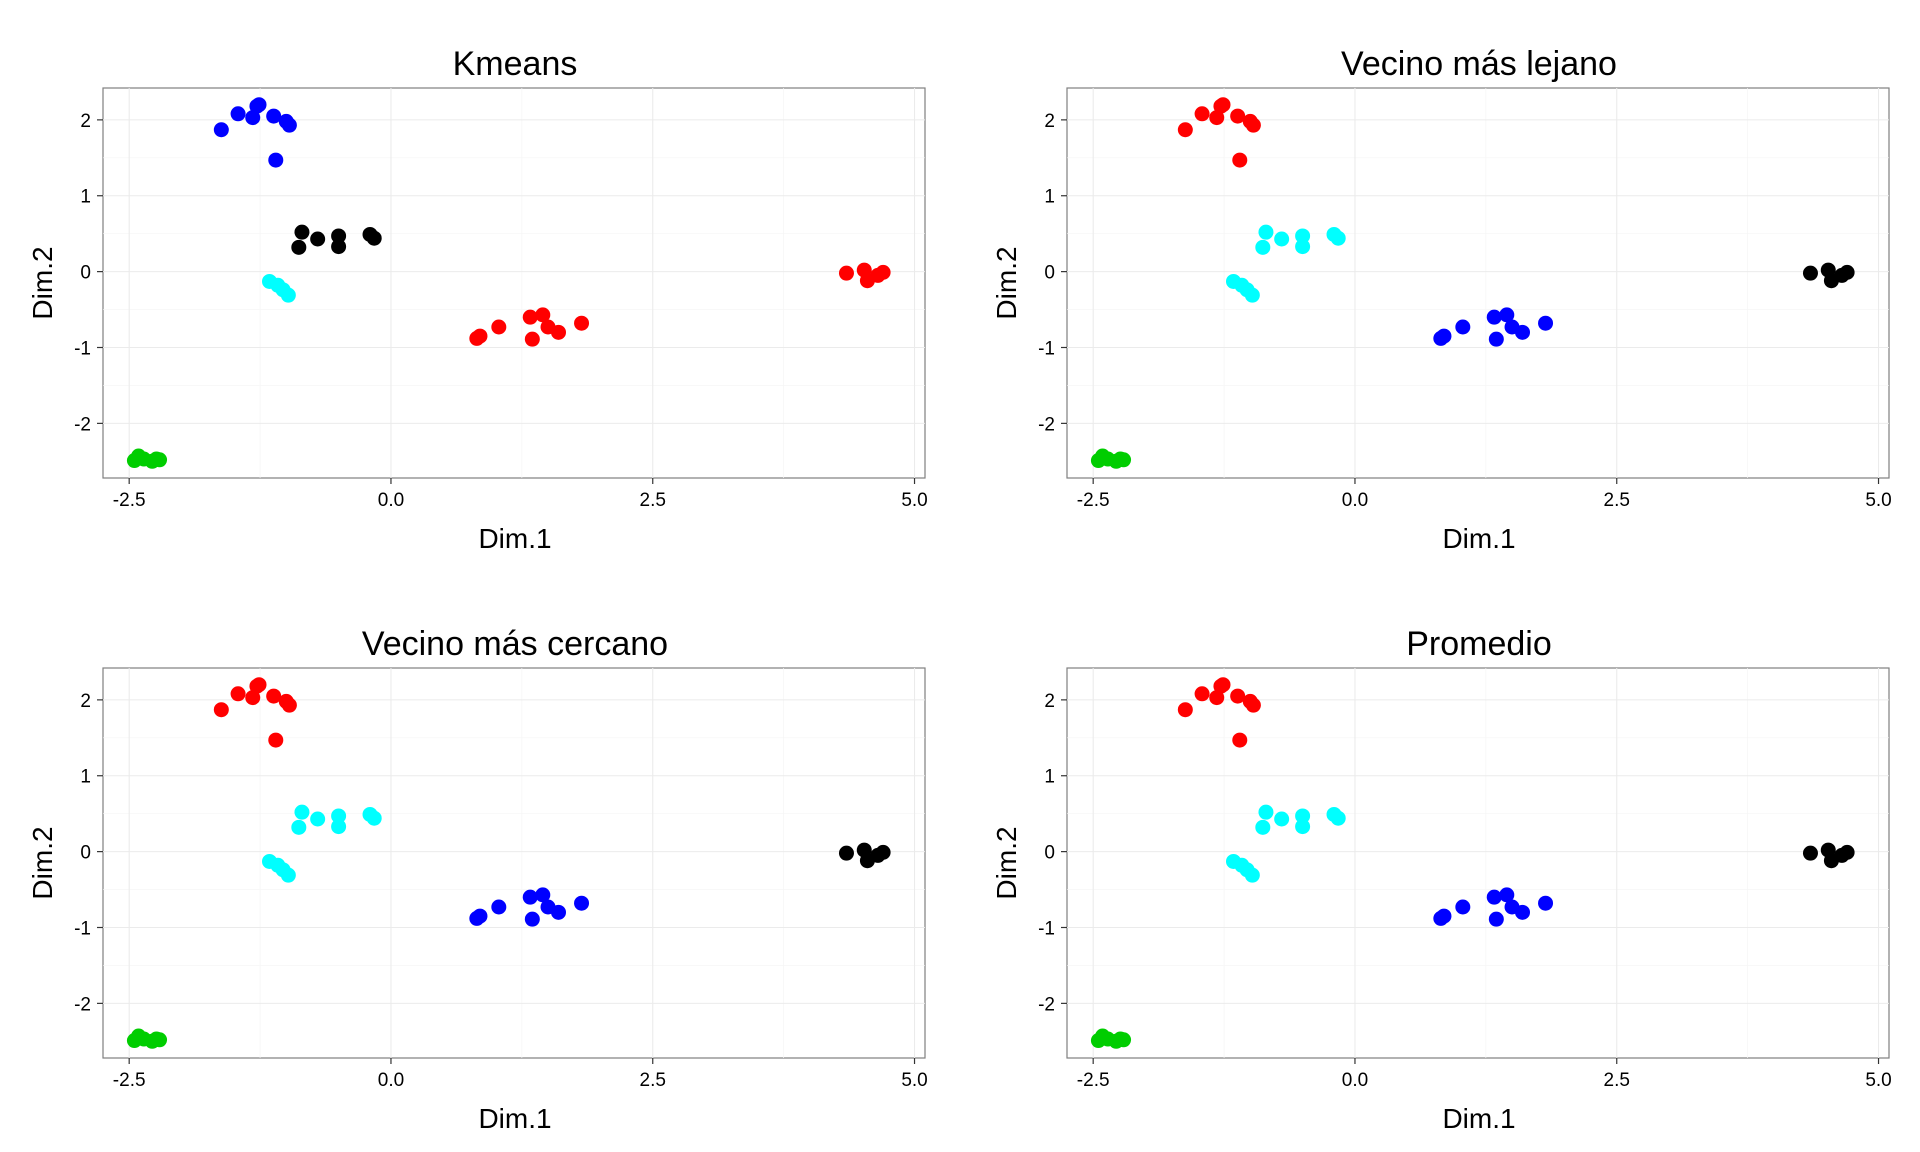  What do you see at coordinates (1479, 644) in the screenshot?
I see `panel-title: Promedio` at bounding box center [1479, 644].